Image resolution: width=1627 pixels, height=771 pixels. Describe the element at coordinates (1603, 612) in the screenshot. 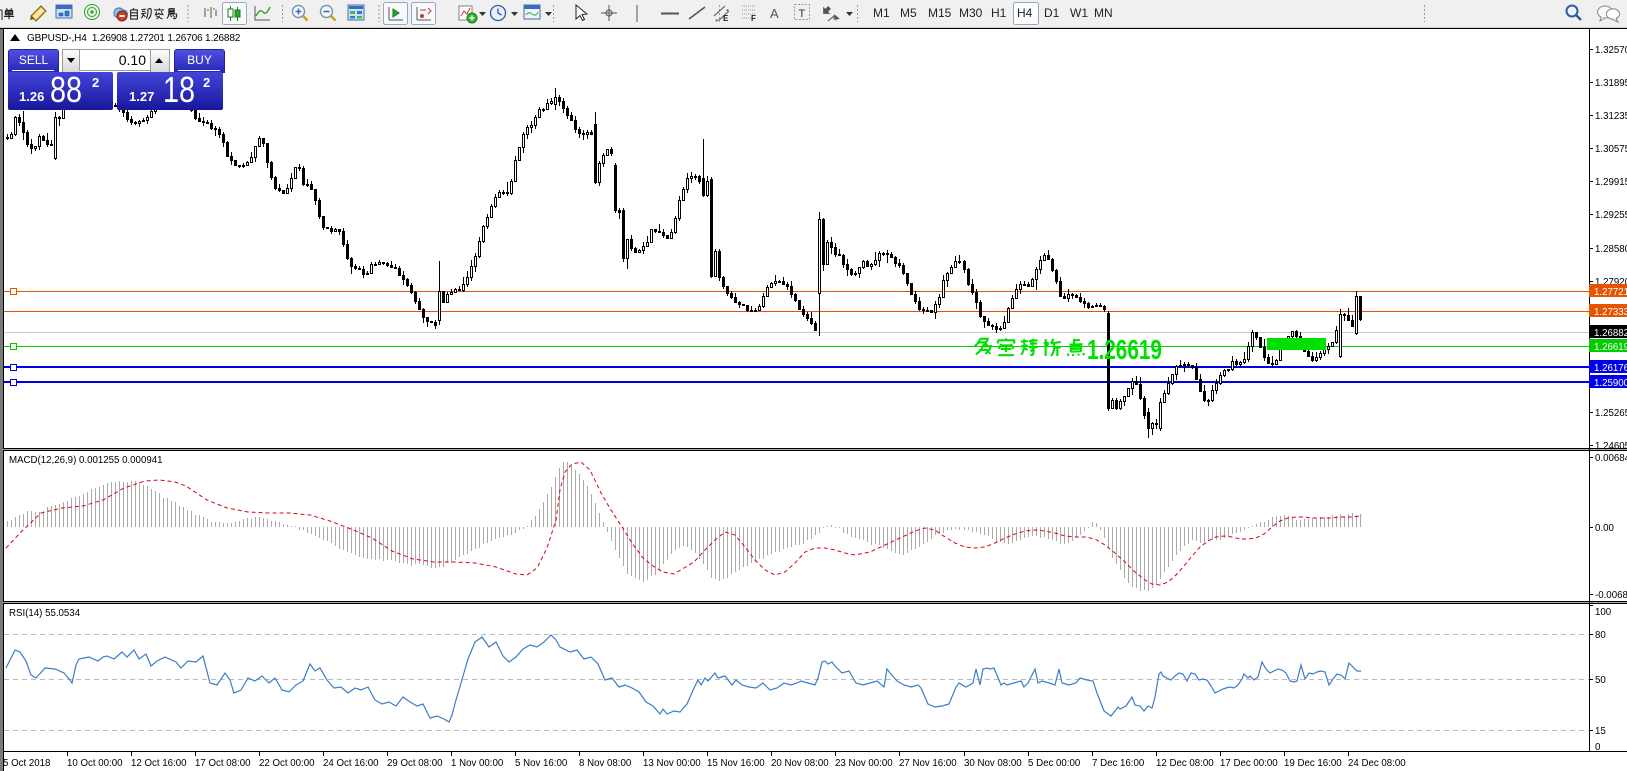

I see `svg-text: 100` at that location.